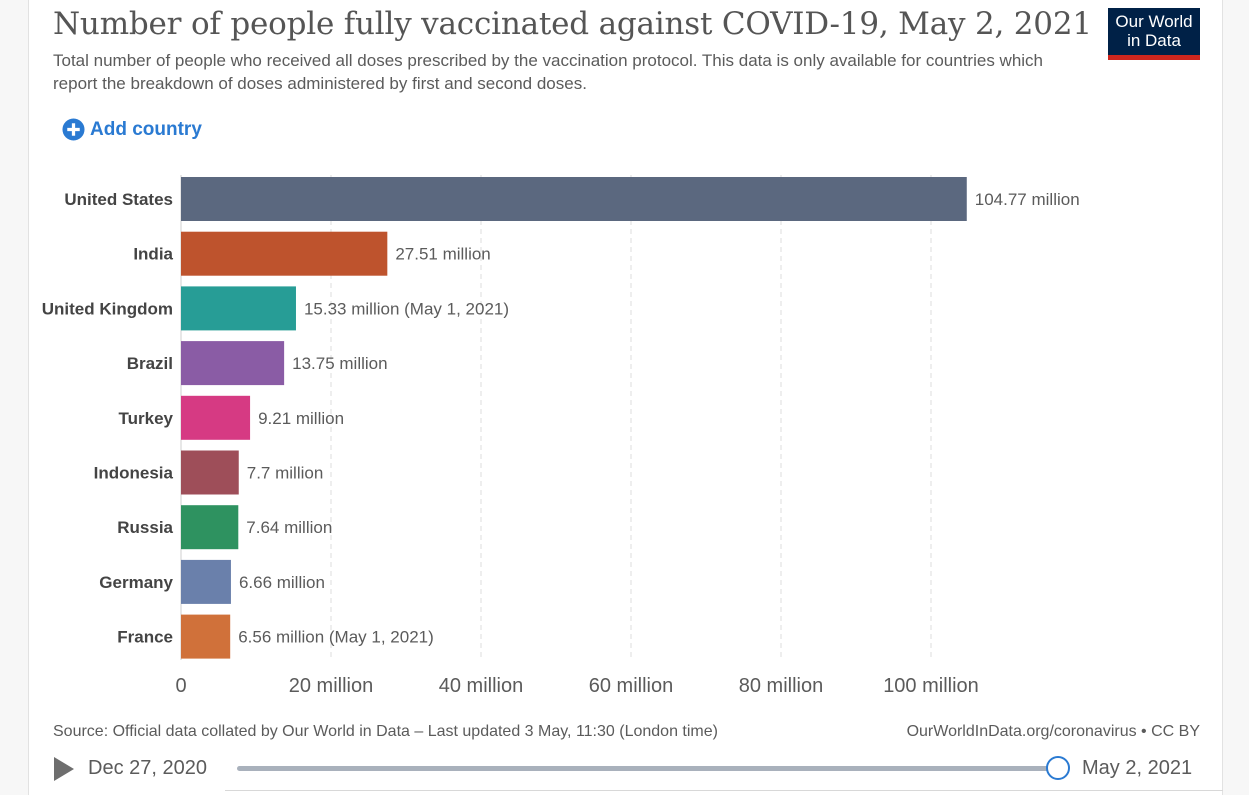  Describe the element at coordinates (73, 129) in the screenshot. I see `plus-circle-icon` at that location.